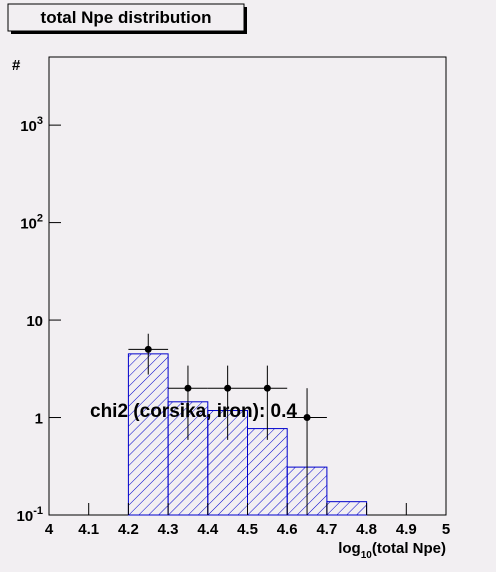  What do you see at coordinates (326, 529) in the screenshot?
I see `x-tick-label: 4.7` at bounding box center [326, 529].